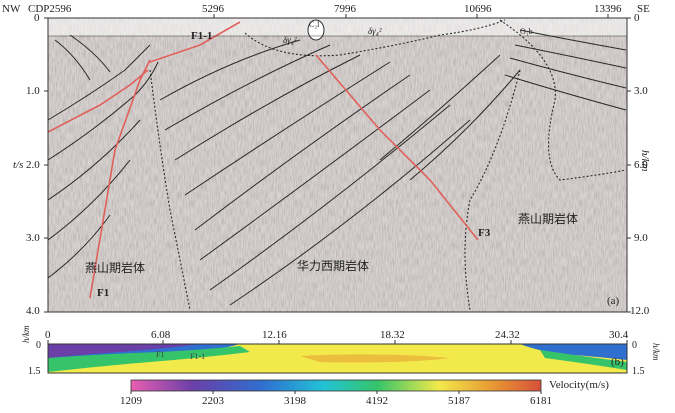  I want to click on t-tick-2: 2.0, so click(33, 165).